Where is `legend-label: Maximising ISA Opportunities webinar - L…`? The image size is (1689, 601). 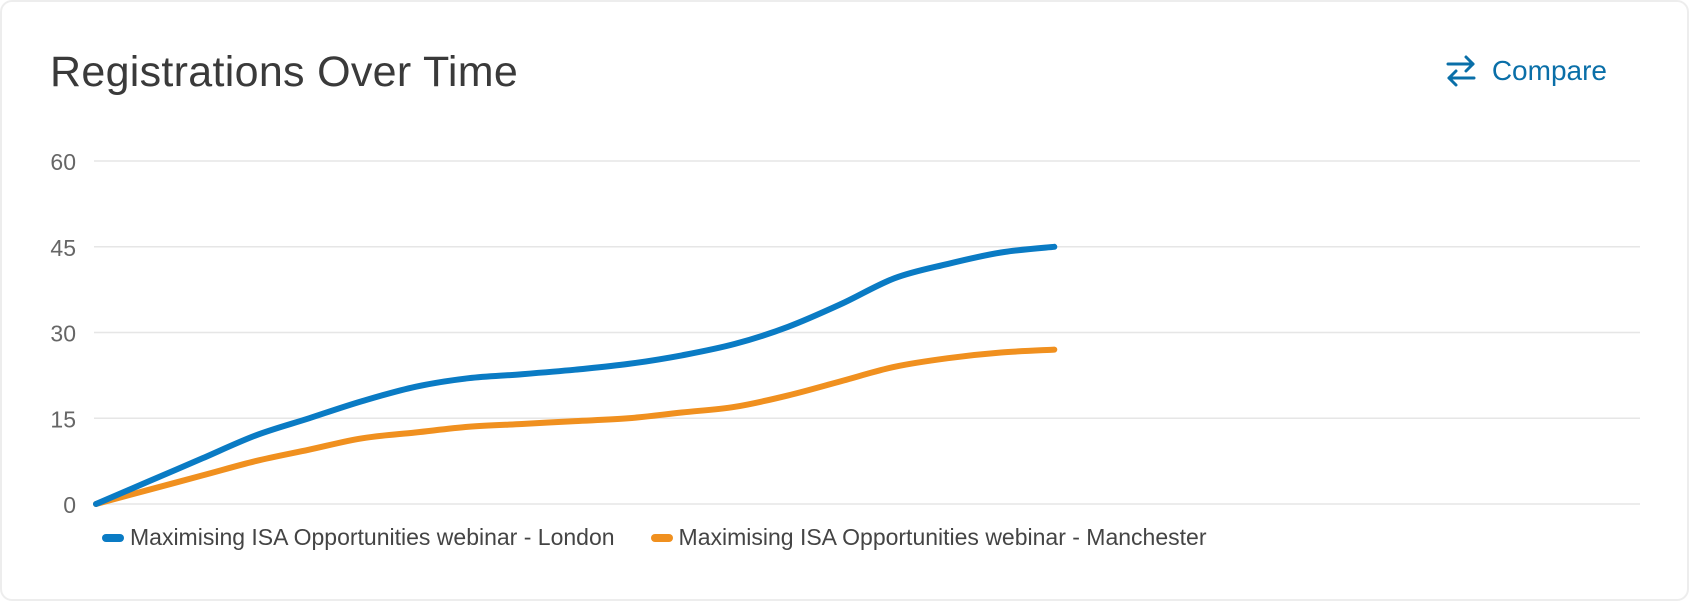 legend-label: Maximising ISA Opportunities webinar - L… is located at coordinates (372, 537).